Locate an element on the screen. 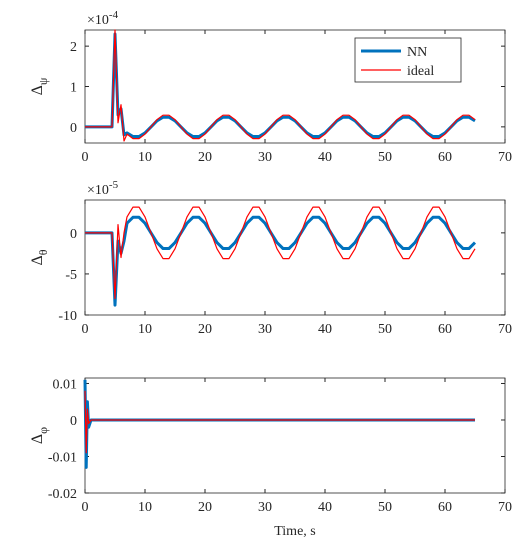 The width and height of the screenshot is (528, 550). y-axis-label: Δφ is located at coordinates (39, 435).